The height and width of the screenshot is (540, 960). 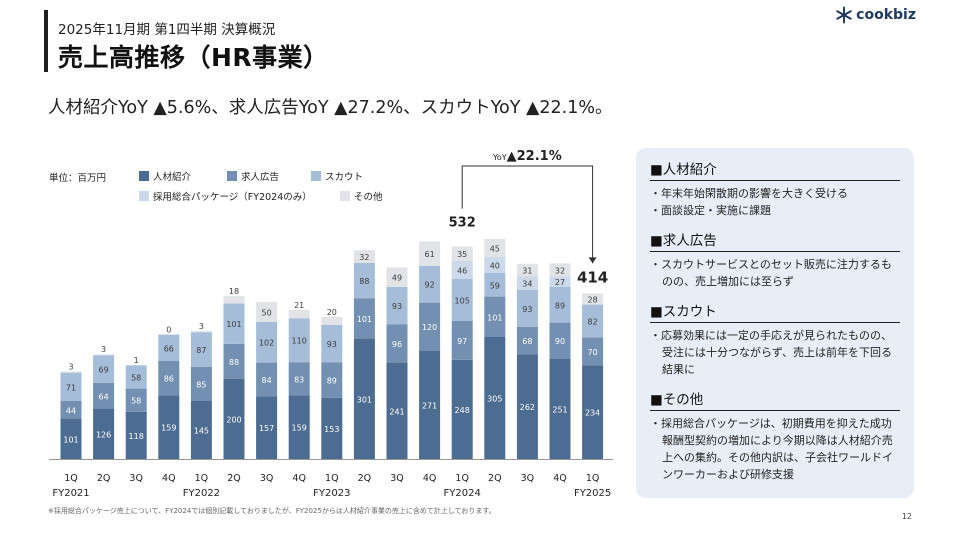 I want to click on data-label: 248, so click(x=462, y=410).